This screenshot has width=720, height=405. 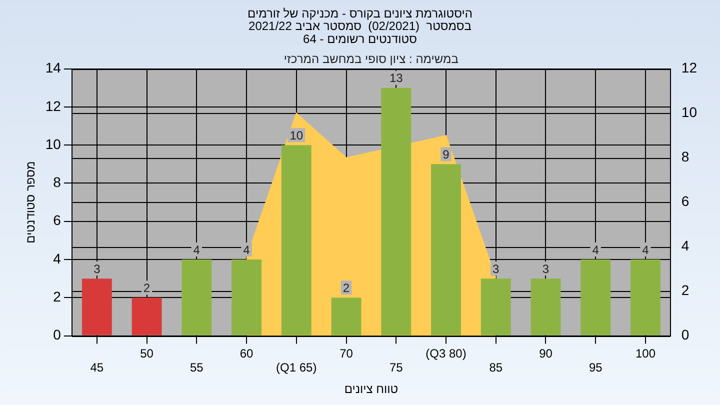 I want to click on y-tick-label: 2, so click(x=57, y=296).